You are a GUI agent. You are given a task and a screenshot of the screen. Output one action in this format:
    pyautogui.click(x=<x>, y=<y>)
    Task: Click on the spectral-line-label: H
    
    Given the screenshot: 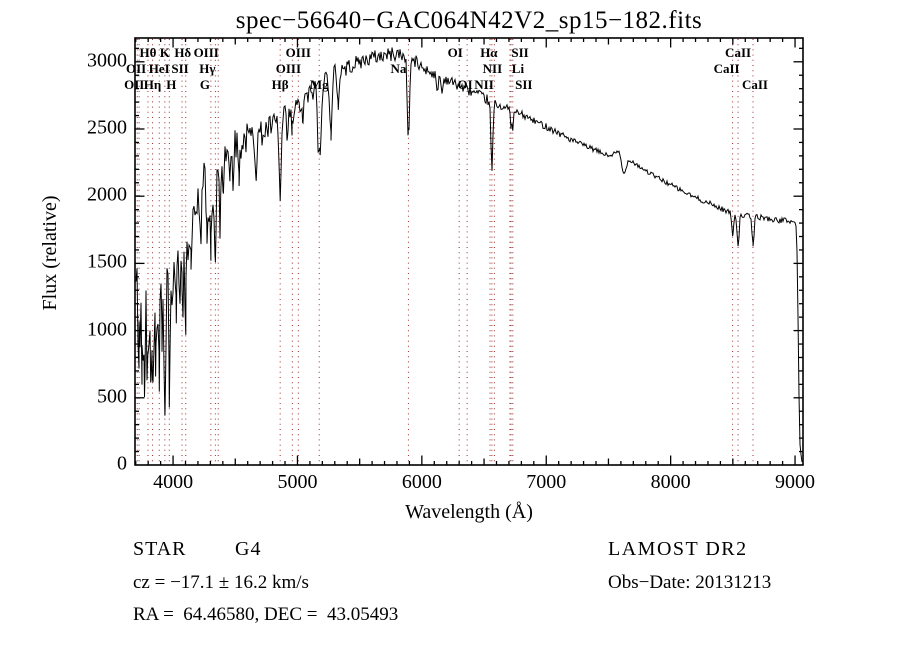 What is the action you would take?
    pyautogui.click(x=171, y=84)
    